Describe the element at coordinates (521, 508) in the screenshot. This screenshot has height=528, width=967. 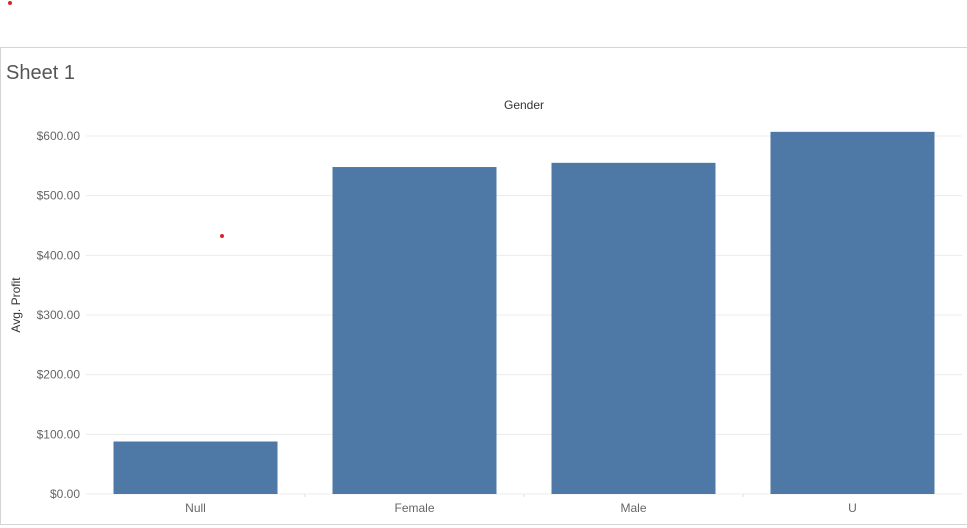
I see `x-axis-ticks: Null Female Male U` at that location.